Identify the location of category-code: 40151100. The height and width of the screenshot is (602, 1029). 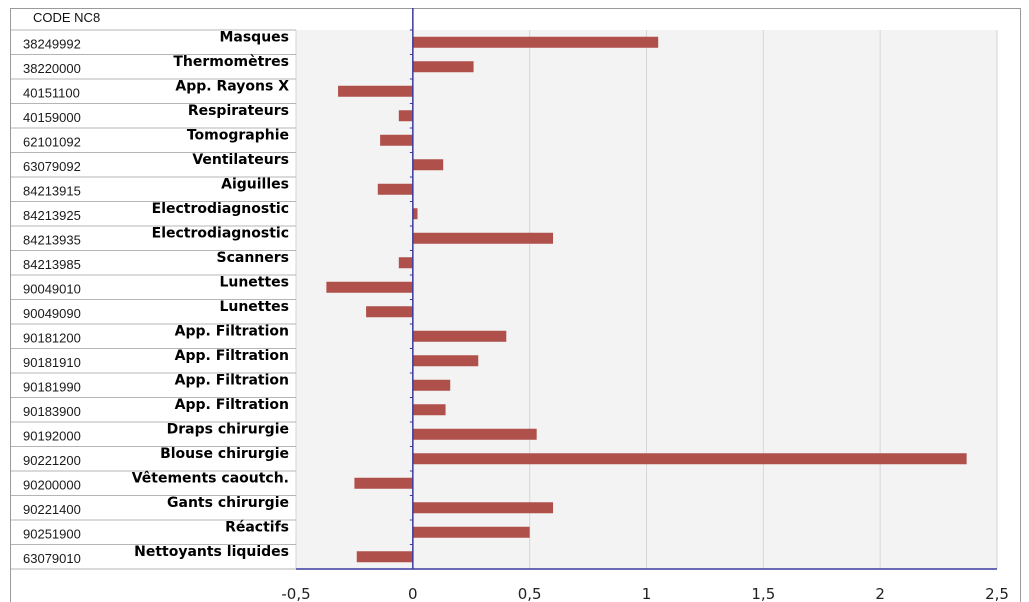
(51, 92).